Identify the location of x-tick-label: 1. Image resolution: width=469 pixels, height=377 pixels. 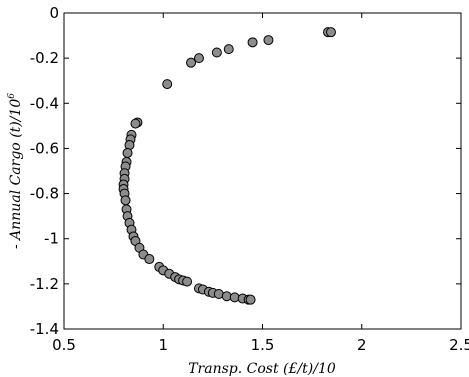
(163, 345).